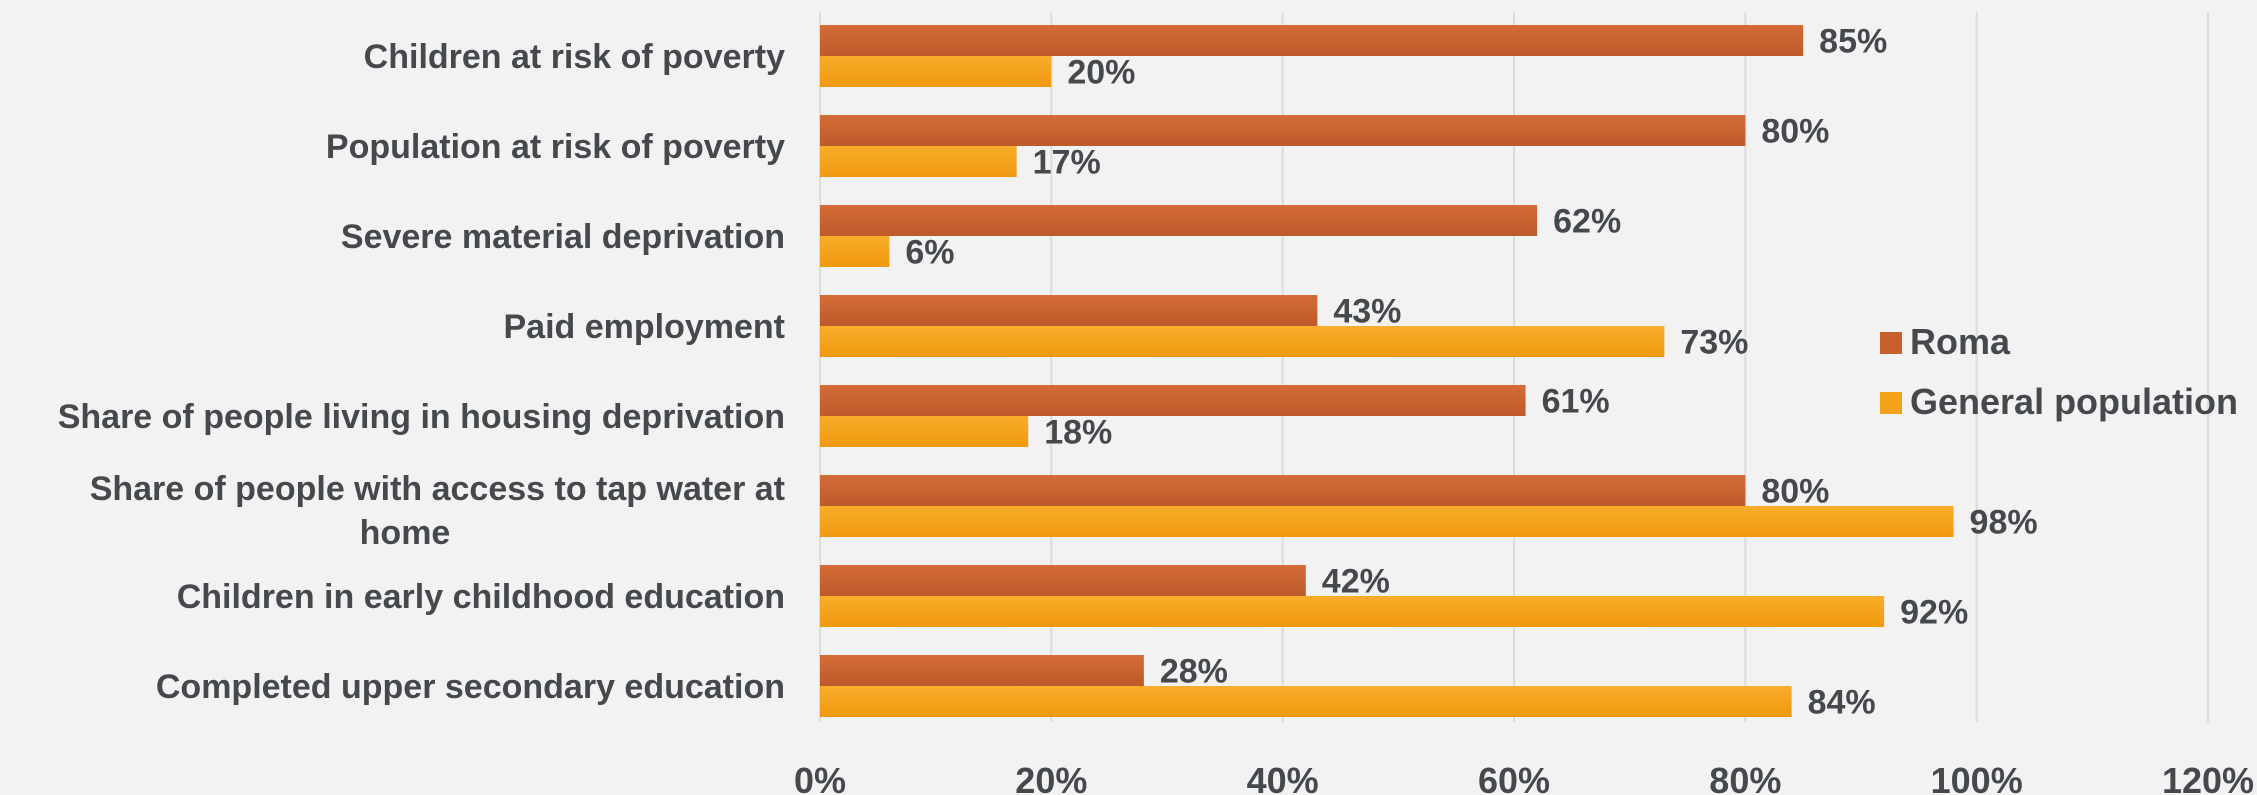  I want to click on data-label-general-population: 17%, so click(1067, 163).